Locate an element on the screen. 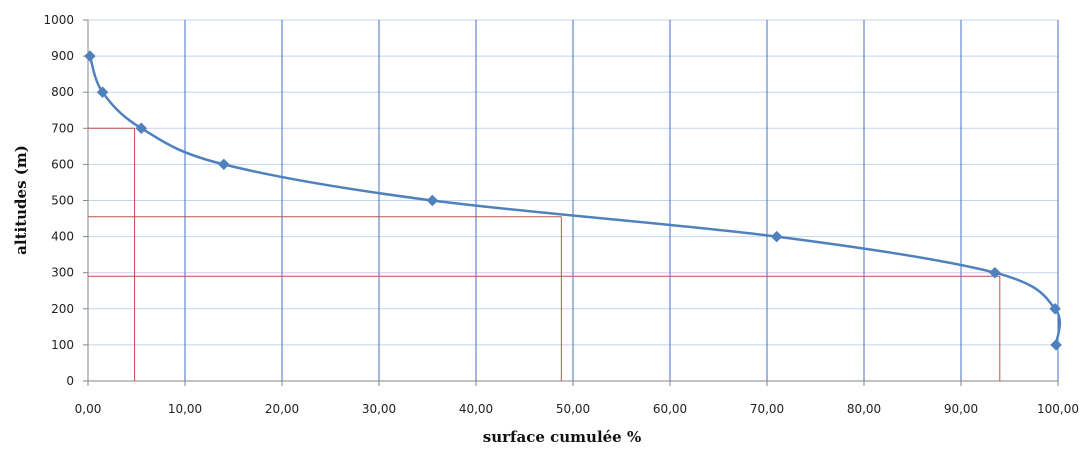 This screenshot has width=1089, height=453. y-tick-label: 600 is located at coordinates (62, 164).